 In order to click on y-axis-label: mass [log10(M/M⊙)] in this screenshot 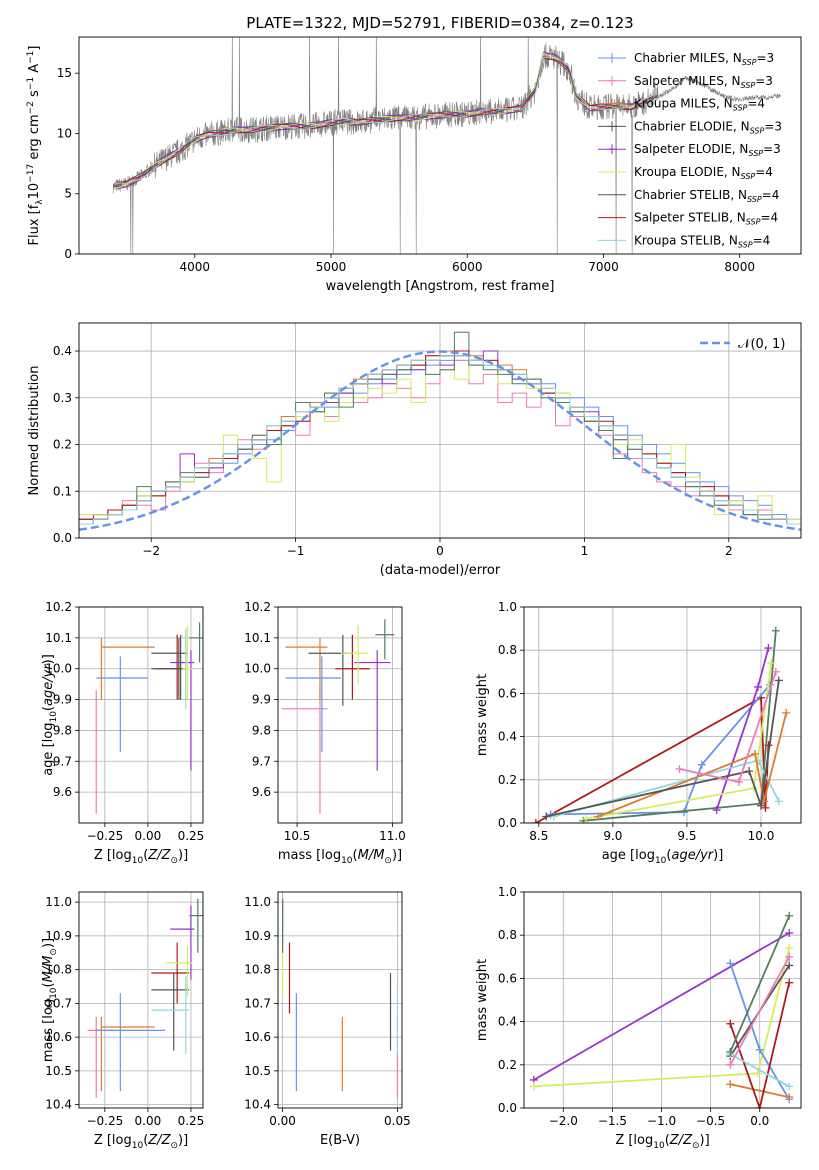, I will do `click(50, 1000)`.